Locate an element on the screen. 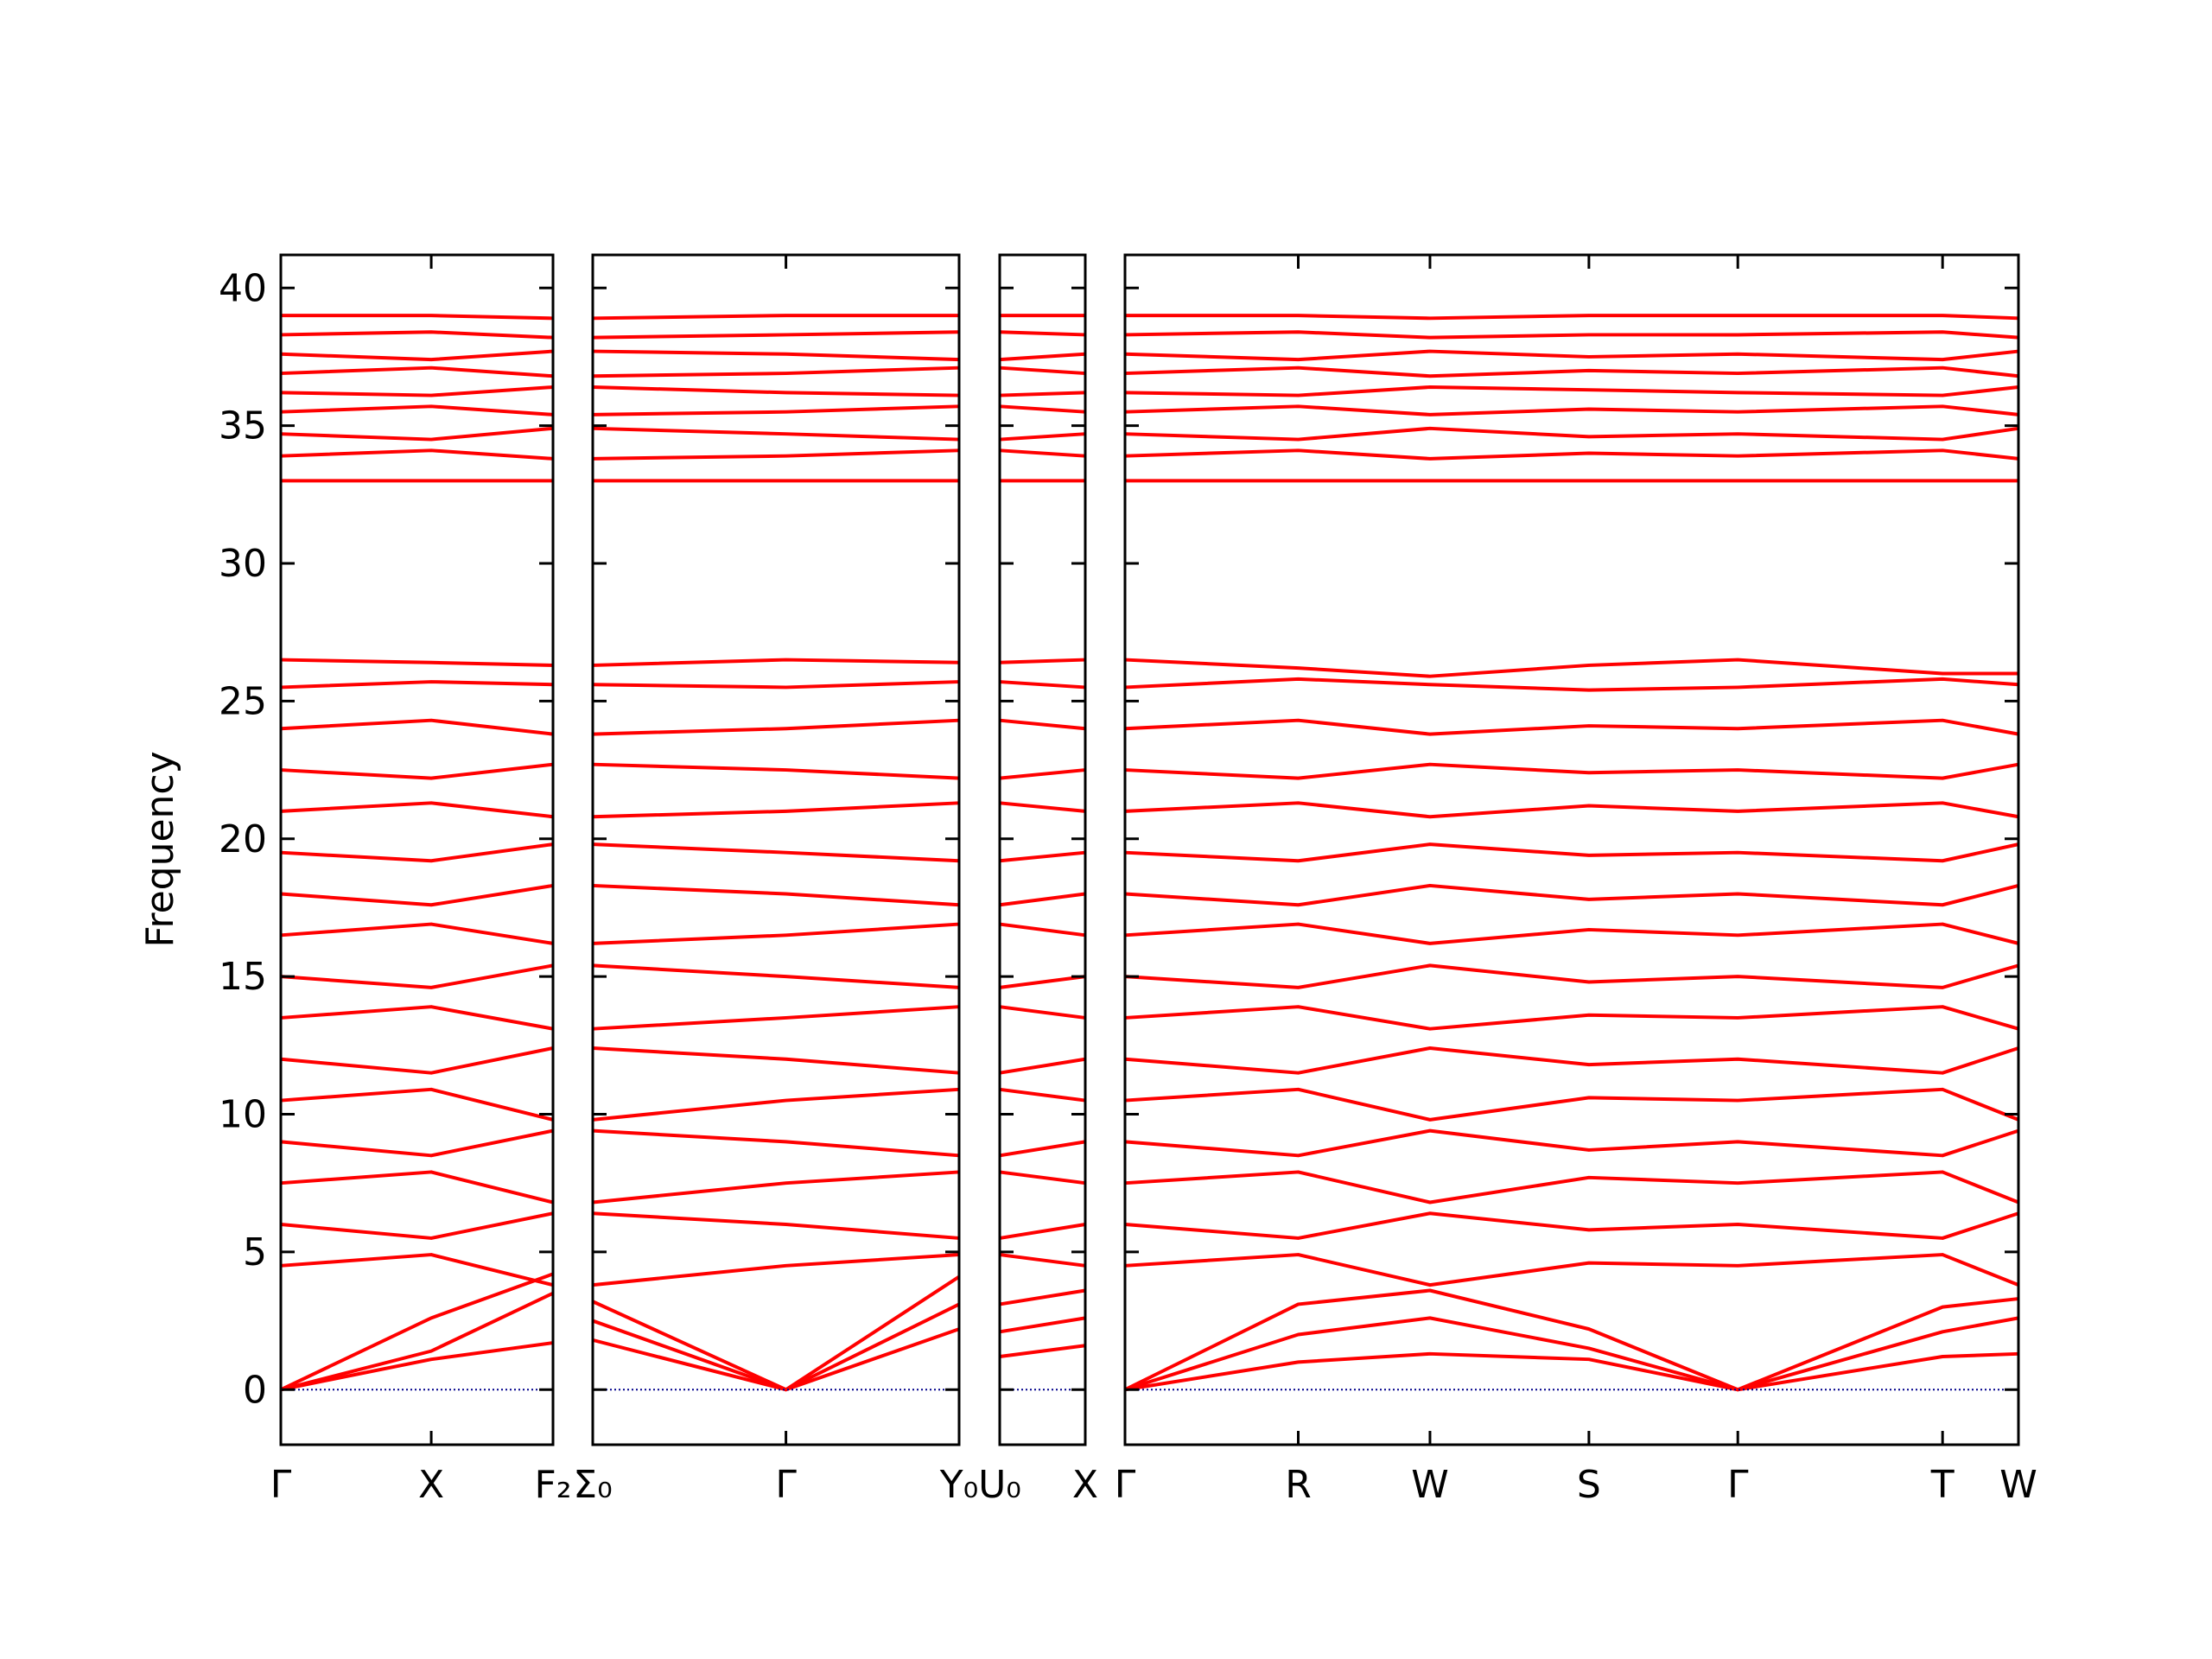 The width and height of the screenshot is (2212, 1659). y-axis-label: Frequency is located at coordinates (160, 849).